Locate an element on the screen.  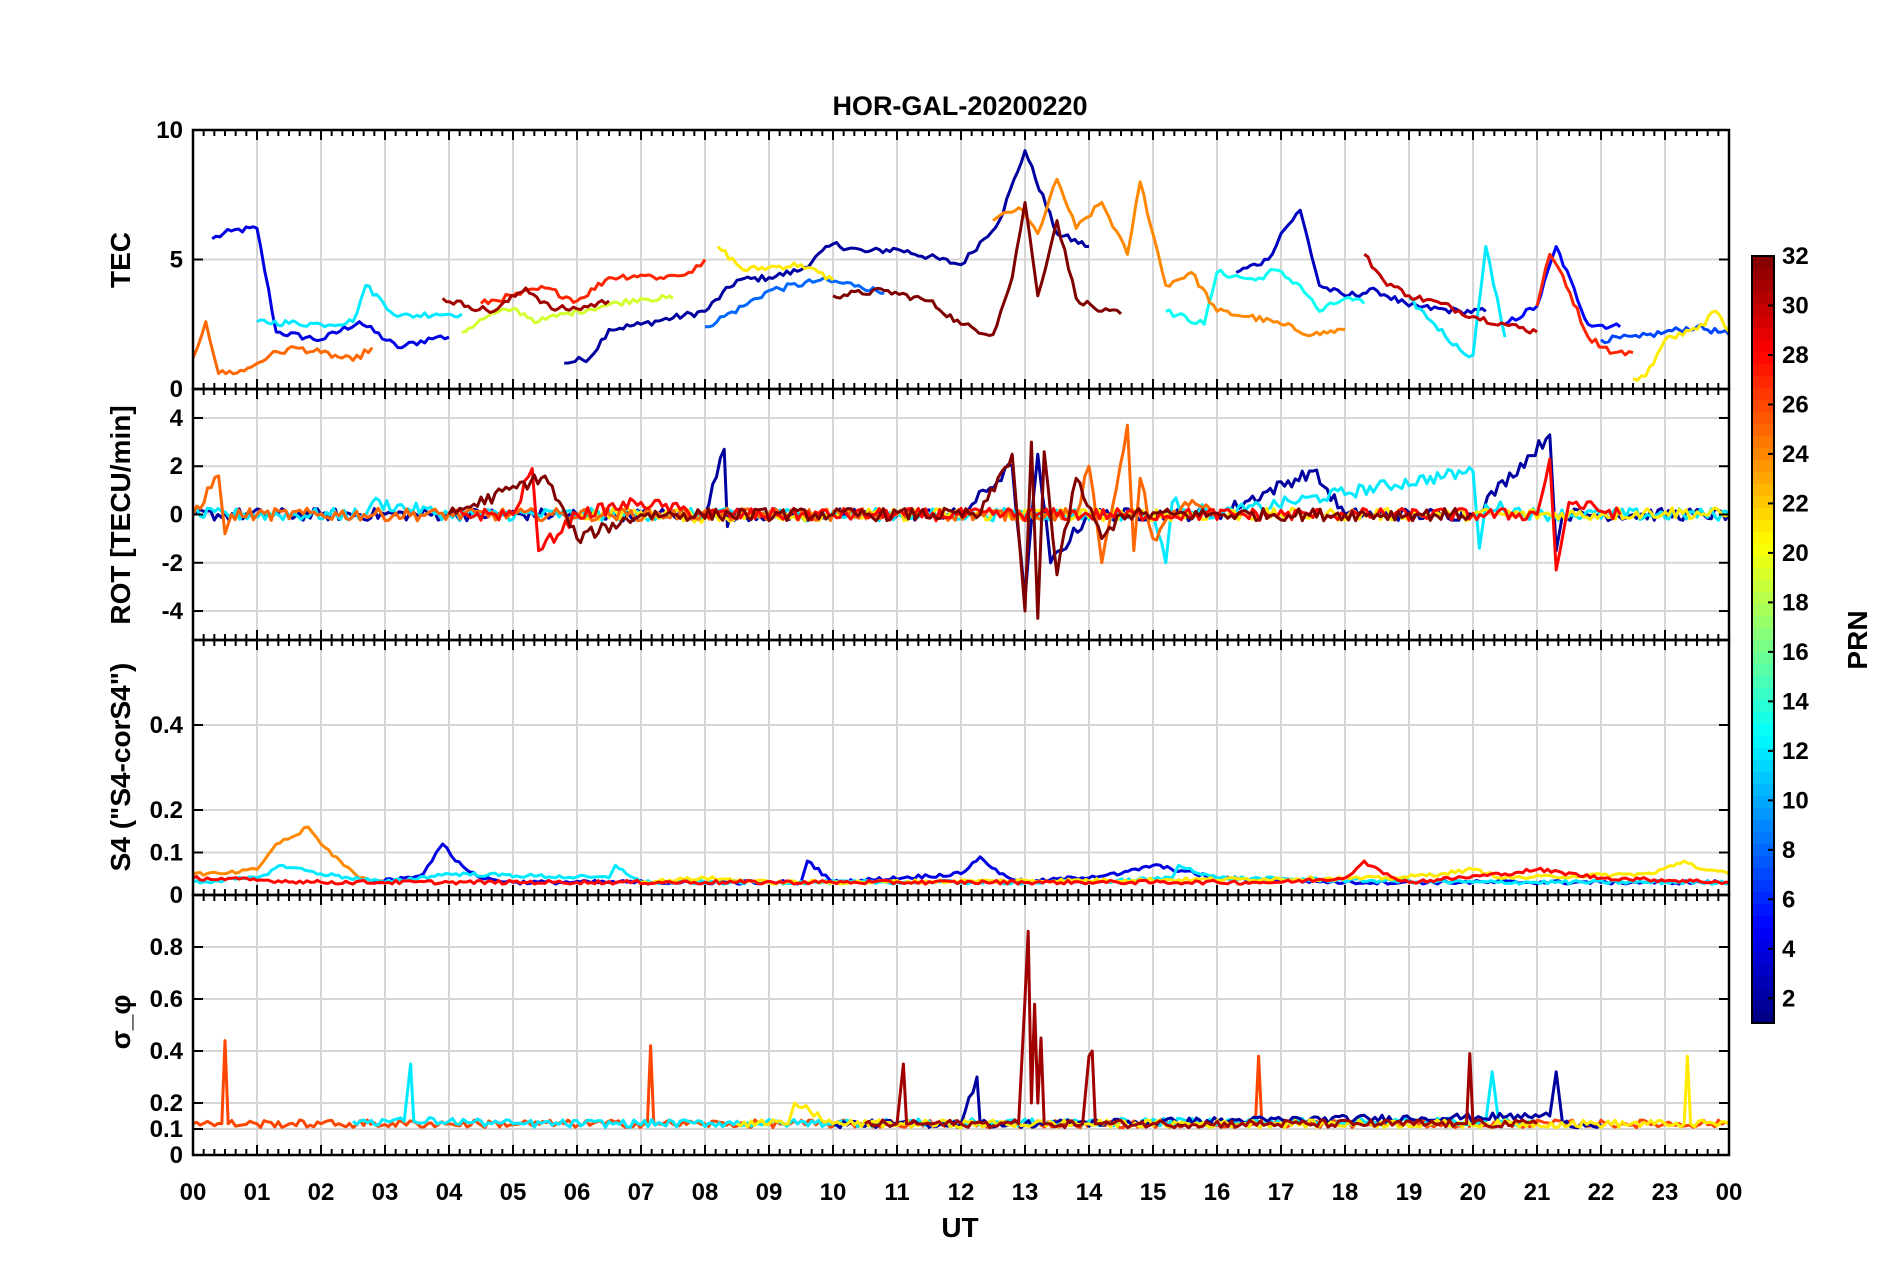
y-axis-label: σ_φ is located at coordinates (120, 1022).